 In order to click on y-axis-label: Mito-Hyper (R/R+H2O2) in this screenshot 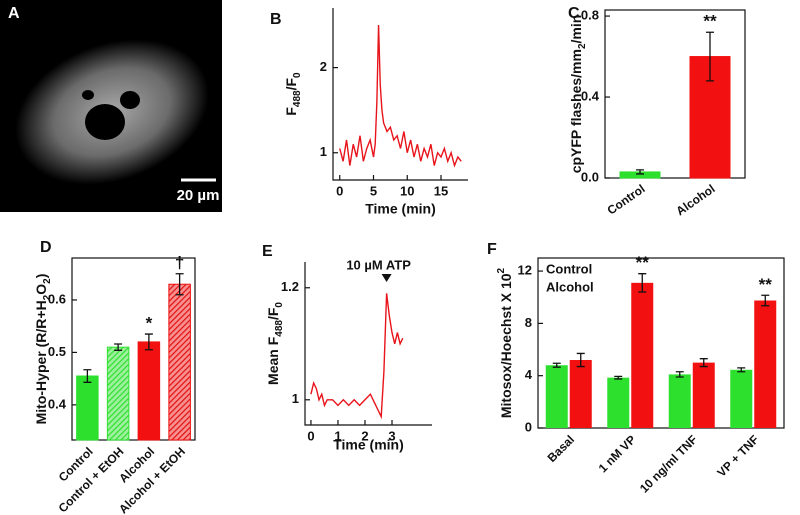, I will do `click(43, 349)`.